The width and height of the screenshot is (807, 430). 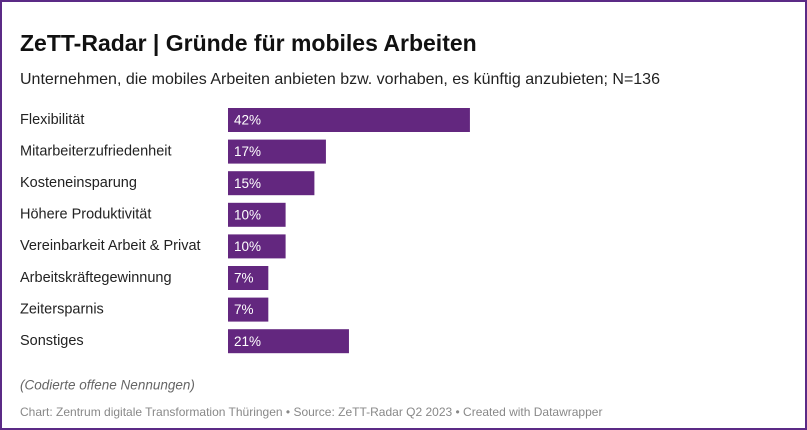 I want to click on category-label: Höhere Produktivität, so click(x=85, y=215).